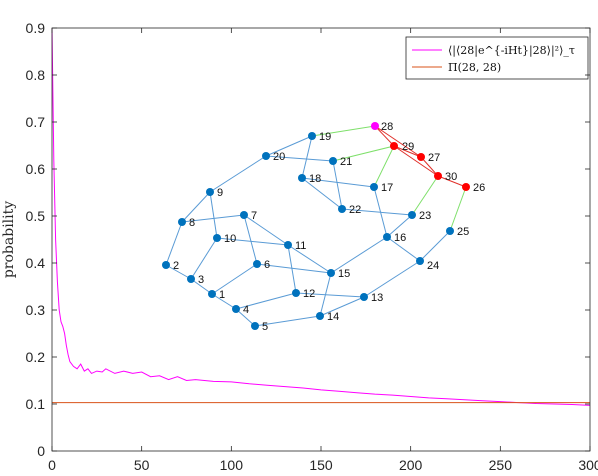 The height and width of the screenshot is (476, 598). Describe the element at coordinates (325, 137) in the screenshot. I see `graph-node-label: 19` at that location.